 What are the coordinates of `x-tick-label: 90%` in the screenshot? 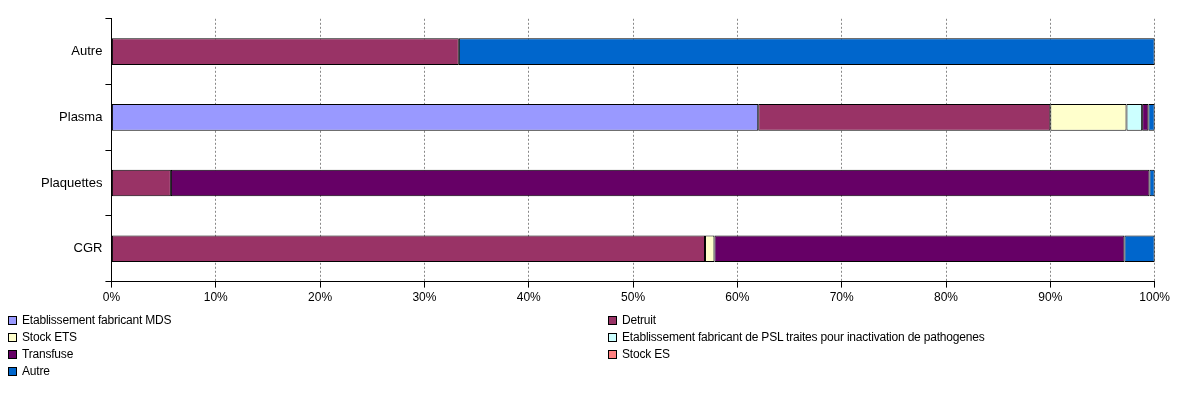 It's located at (1050, 297).